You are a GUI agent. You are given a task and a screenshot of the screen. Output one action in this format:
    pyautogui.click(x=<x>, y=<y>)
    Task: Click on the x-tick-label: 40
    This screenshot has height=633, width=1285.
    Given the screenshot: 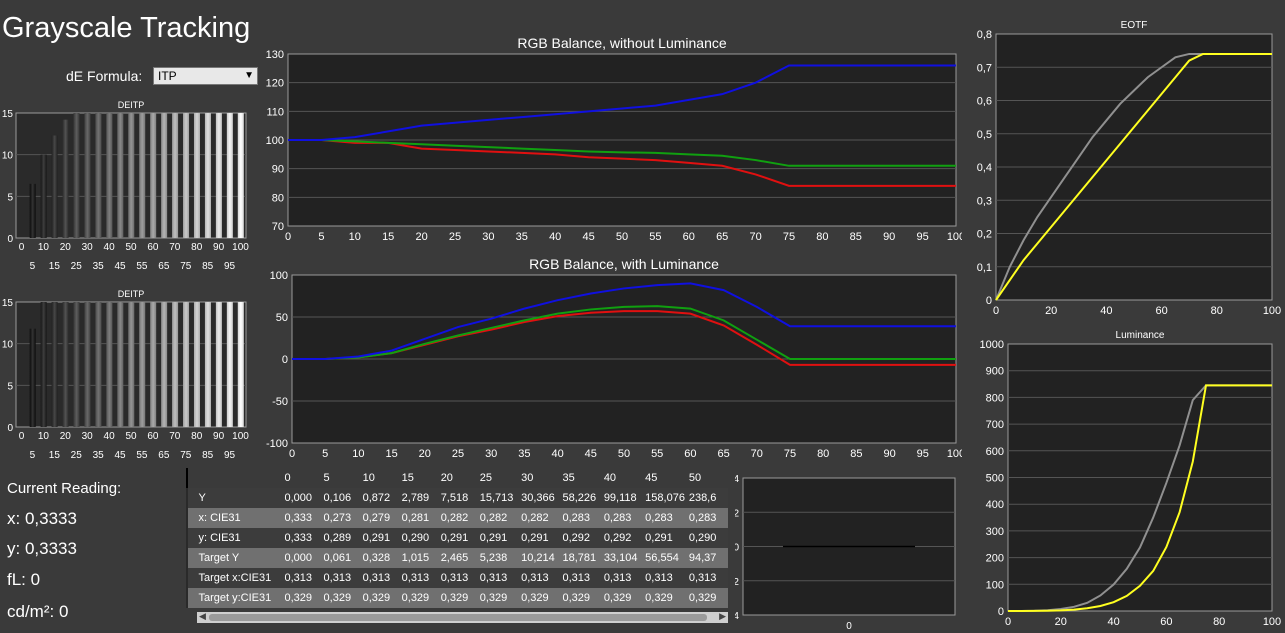 What is the action you would take?
    pyautogui.click(x=1106, y=311)
    